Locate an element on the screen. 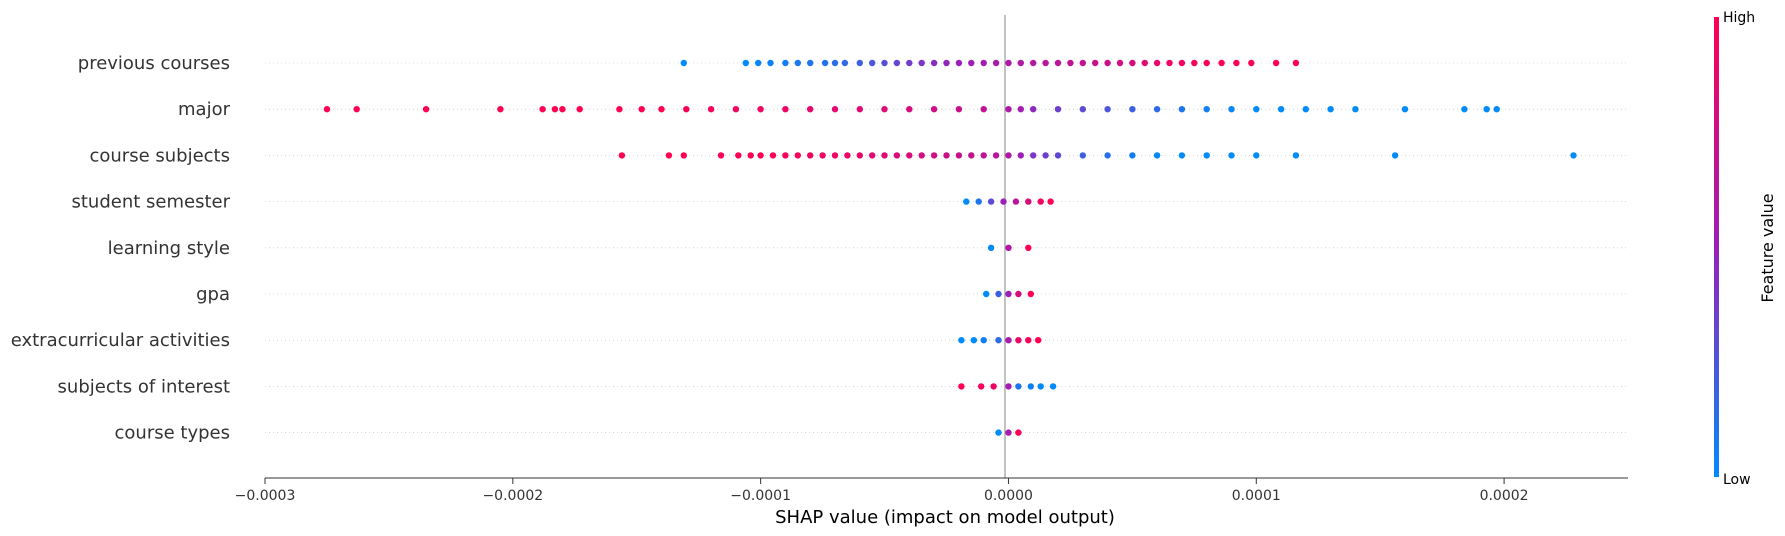 The height and width of the screenshot is (536, 1785). x-tick-label: −0.0003 is located at coordinates (265, 496).